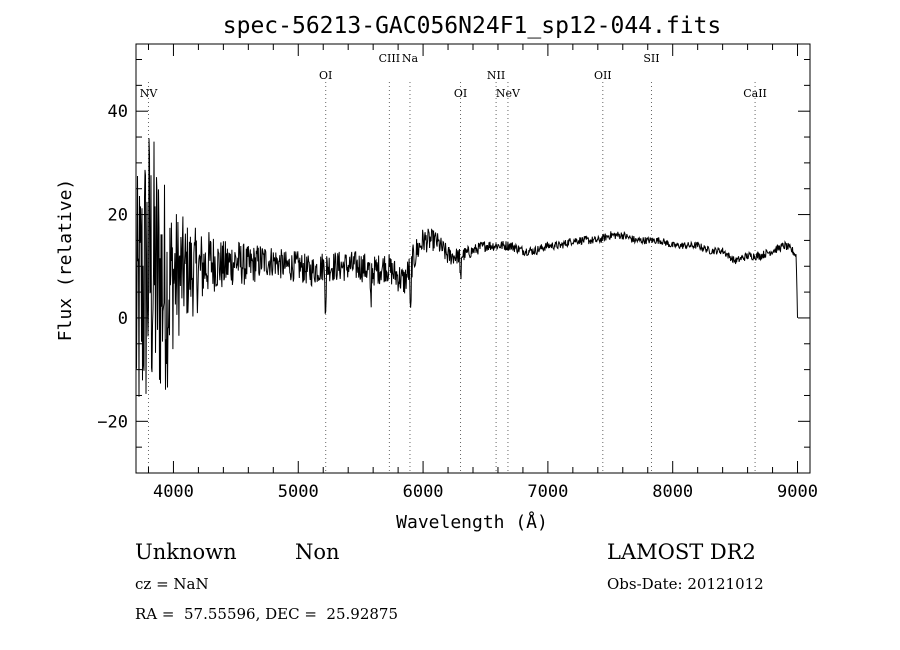 The width and height of the screenshot is (900, 650). I want to click on marker-label: NV, so click(149, 93).